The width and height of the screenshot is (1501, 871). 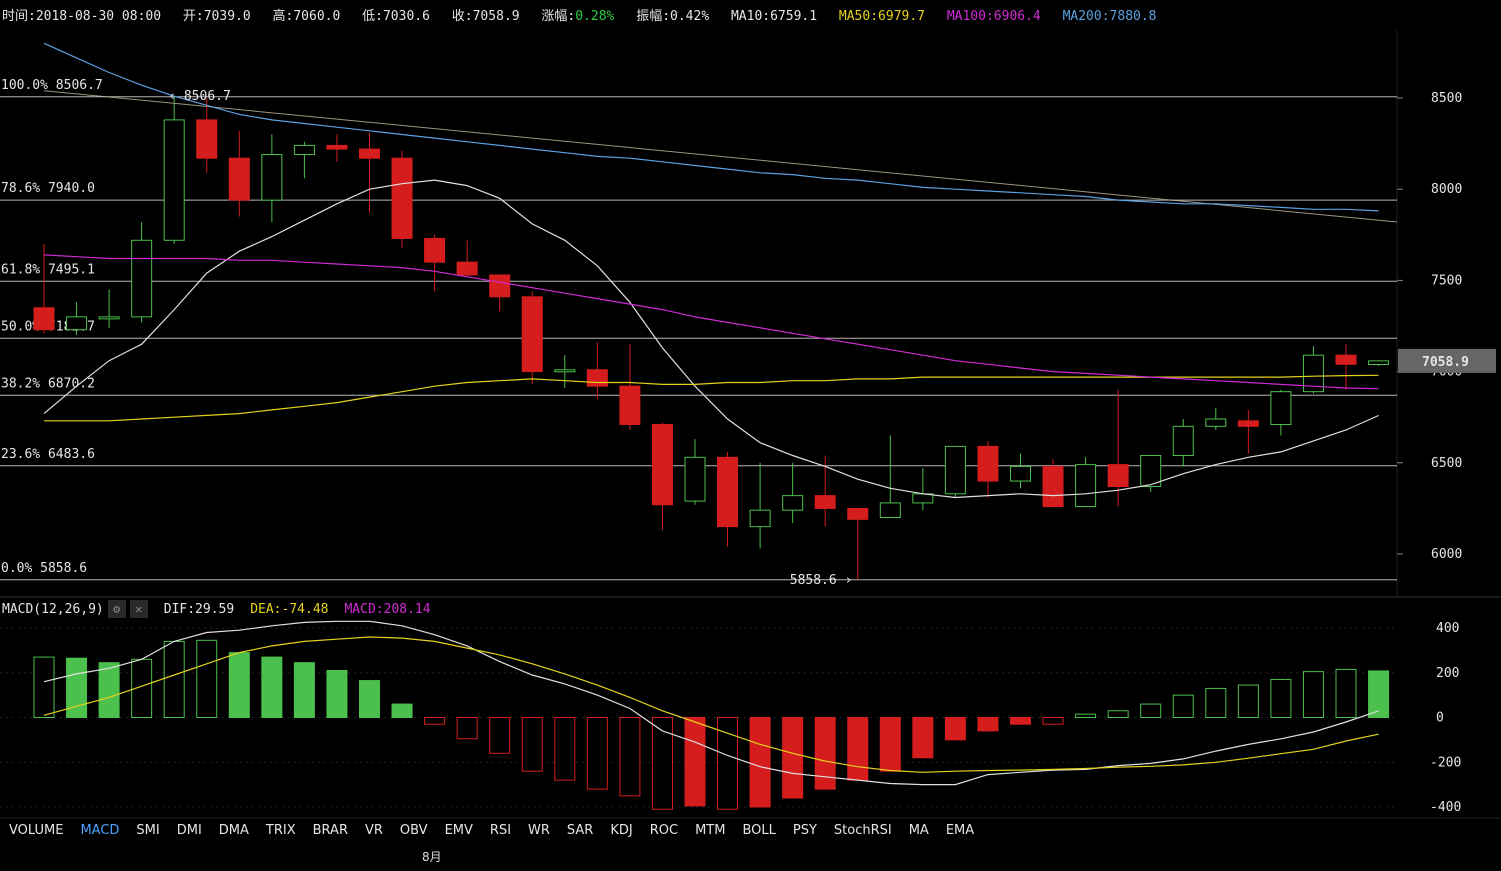 I want to click on macd-value: MACD:208.14, so click(x=387, y=609).